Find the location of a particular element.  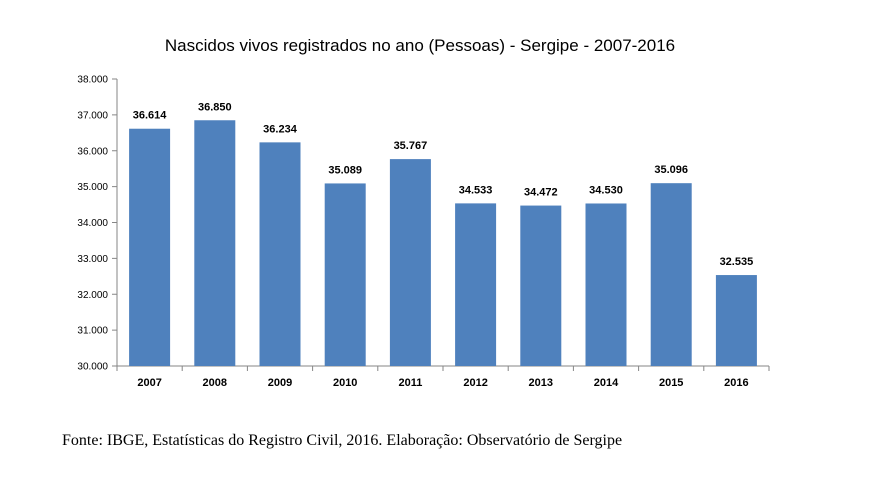

data-label: 32.535 is located at coordinates (737, 262).